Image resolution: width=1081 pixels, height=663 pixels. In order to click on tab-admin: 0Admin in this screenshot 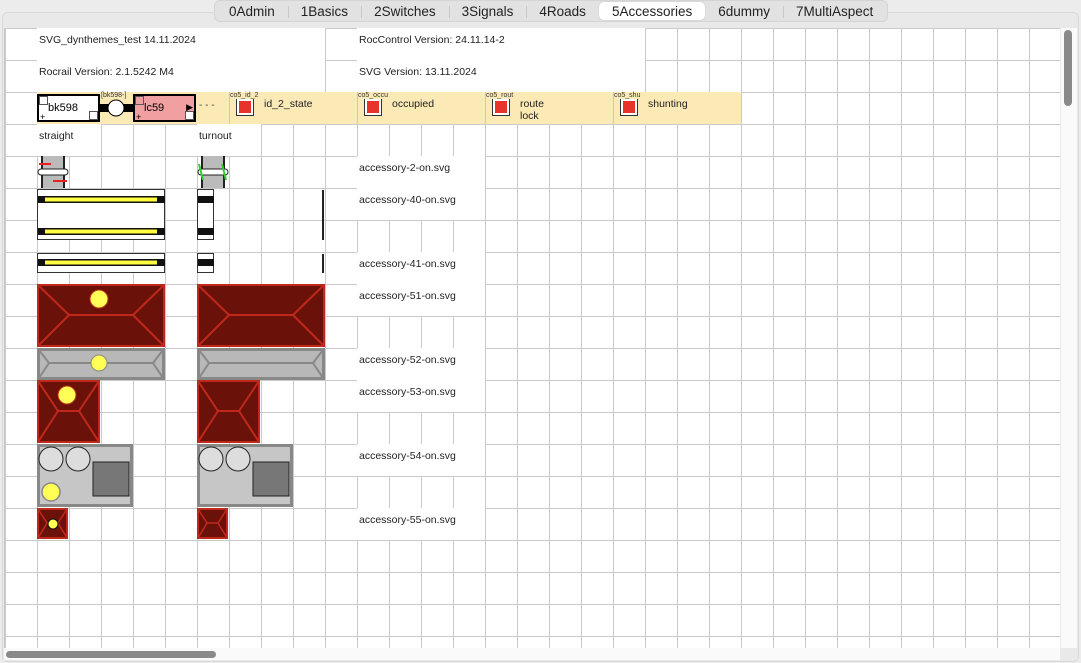, I will do `click(252, 11)`.